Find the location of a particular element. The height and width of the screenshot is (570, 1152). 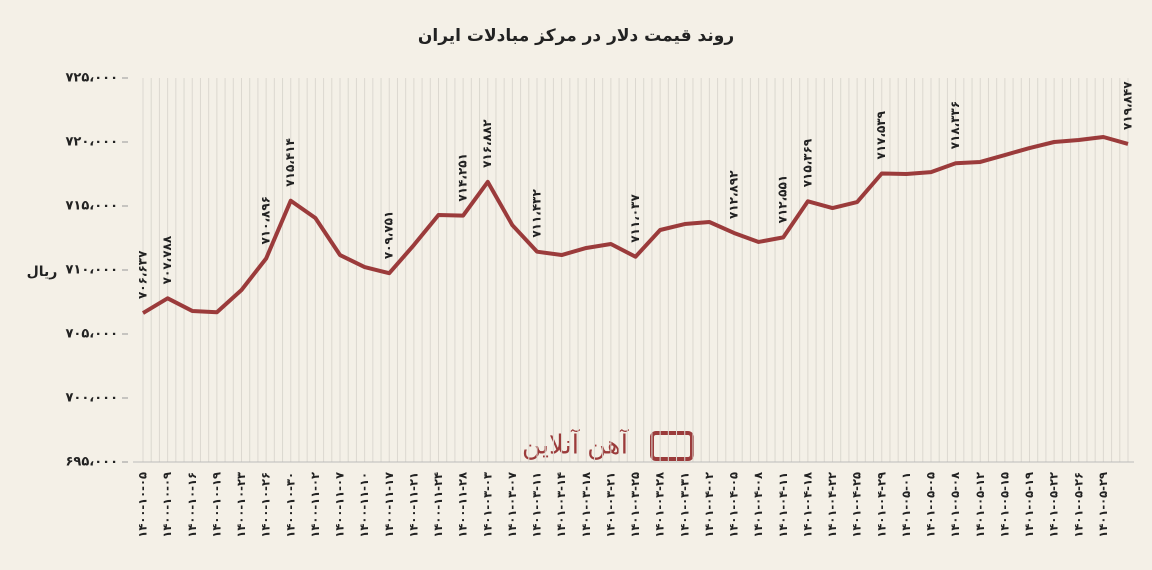

x-tick-label: ۱۴۰۱-۰۴-۰۸ is located at coordinates (758, 505).